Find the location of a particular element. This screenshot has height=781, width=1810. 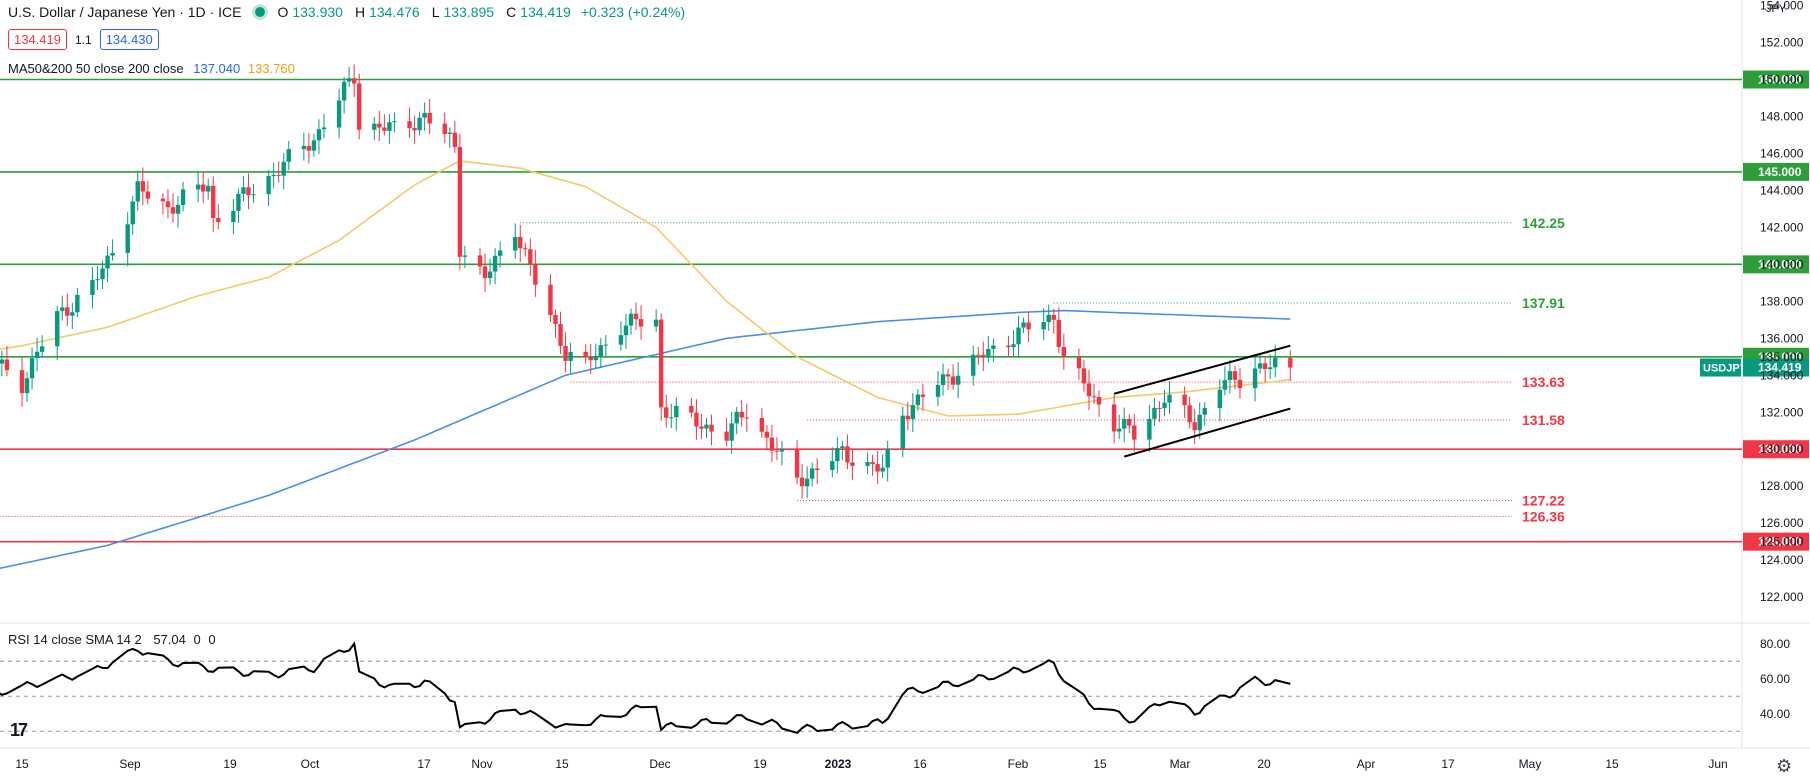

rsi-legend: RSI 14 close SMA 14 2 57.04 0 0 is located at coordinates (112, 639).